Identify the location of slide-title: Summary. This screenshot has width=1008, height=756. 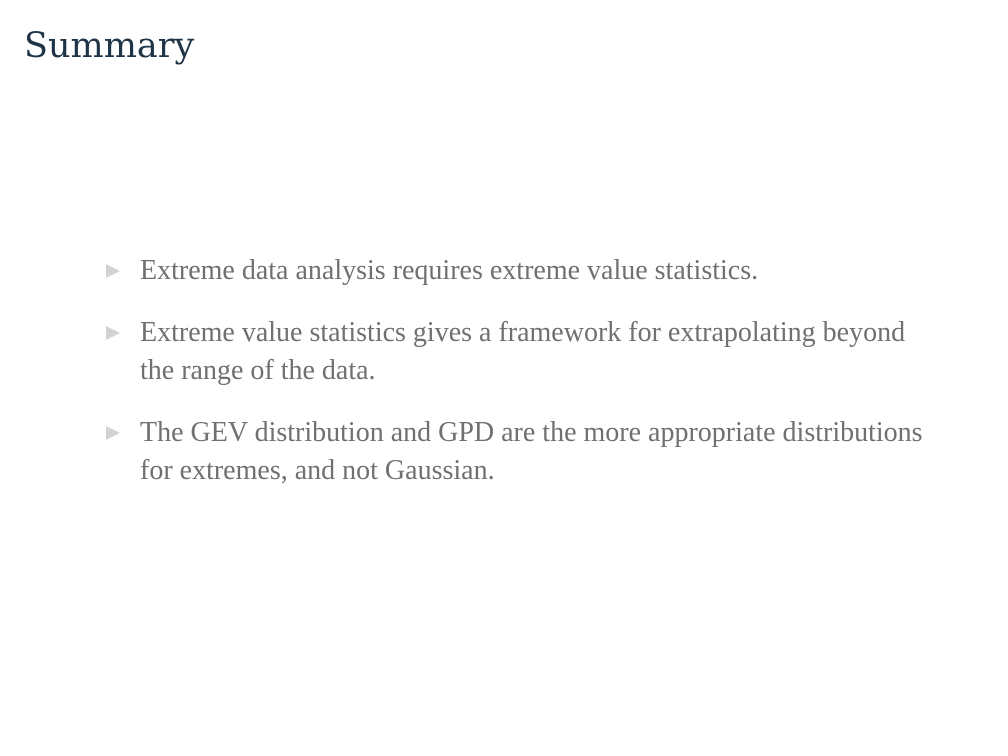
(109, 46).